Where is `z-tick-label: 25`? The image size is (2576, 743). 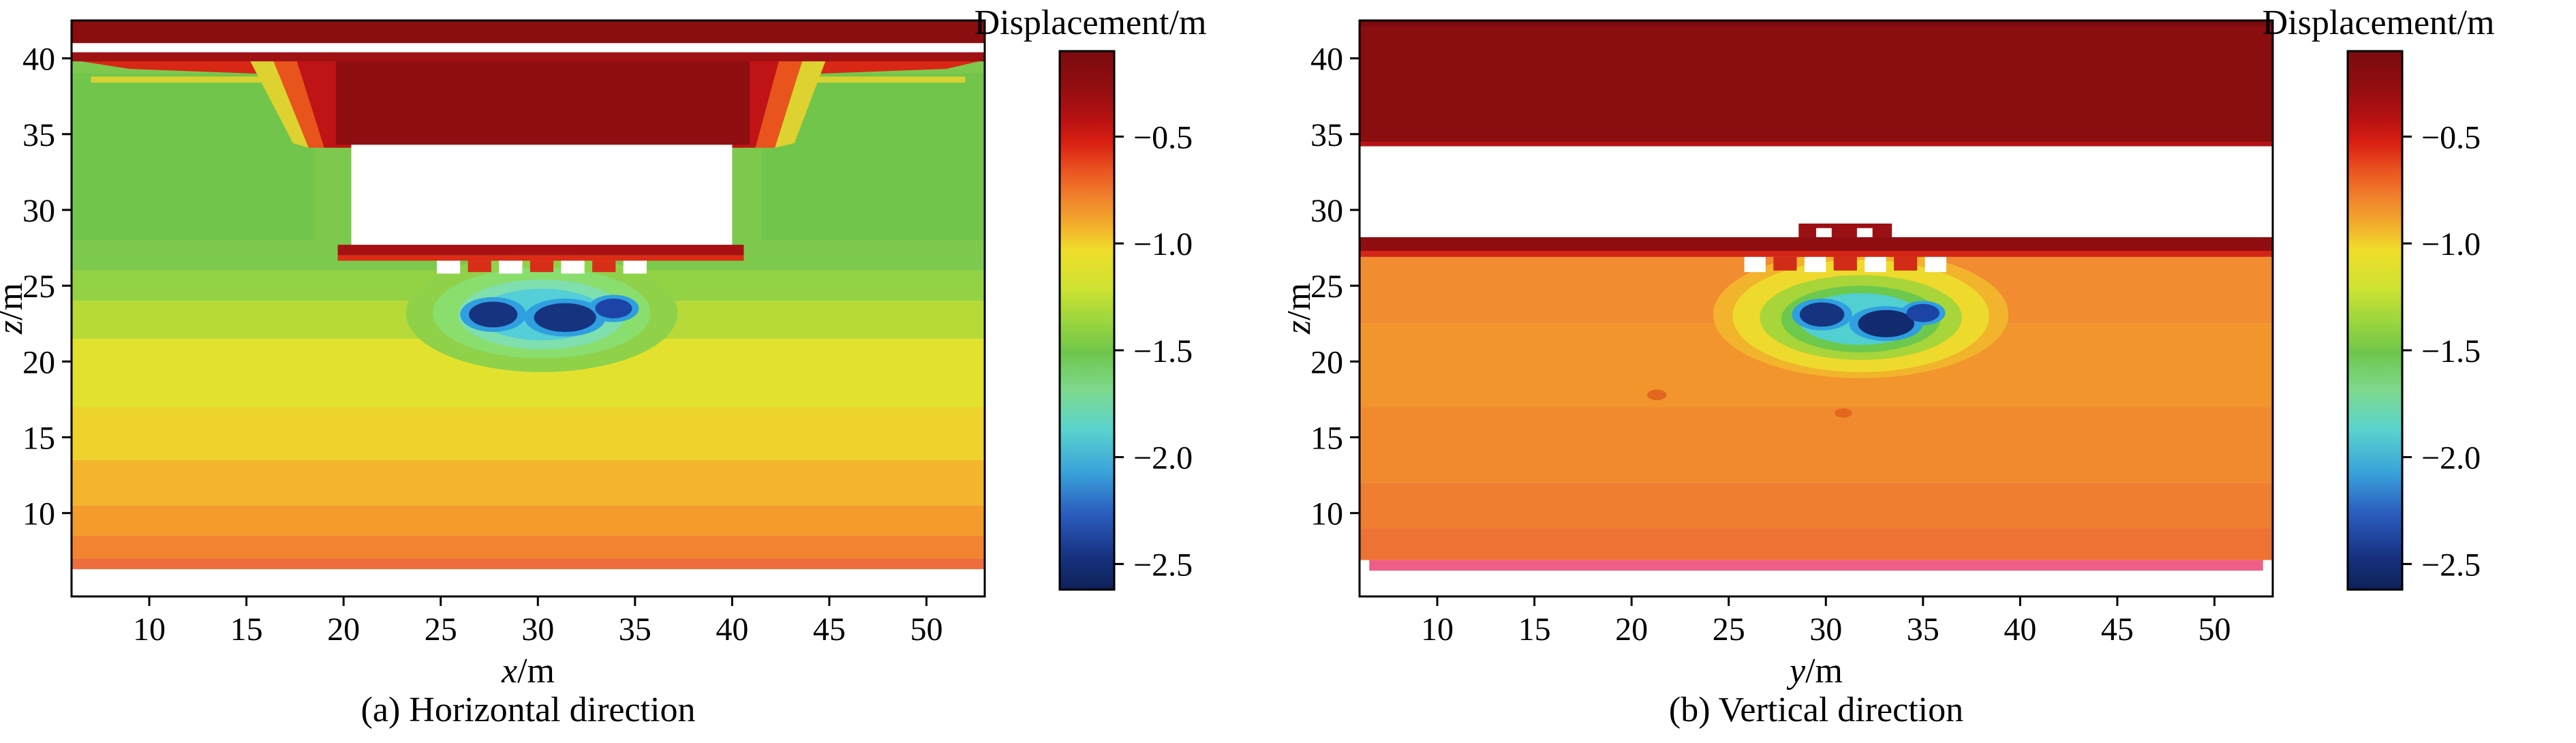 z-tick-label: 25 is located at coordinates (1326, 287).